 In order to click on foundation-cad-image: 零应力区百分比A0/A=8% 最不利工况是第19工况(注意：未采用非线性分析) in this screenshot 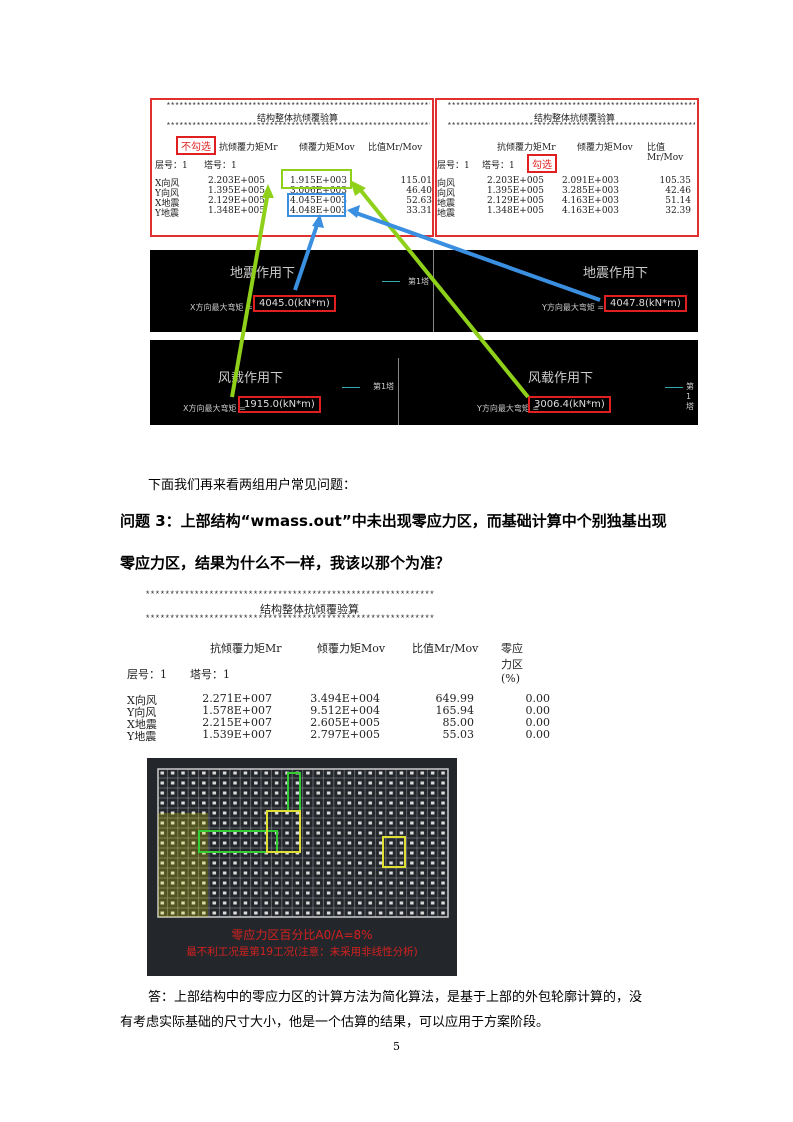, I will do `click(302, 867)`.